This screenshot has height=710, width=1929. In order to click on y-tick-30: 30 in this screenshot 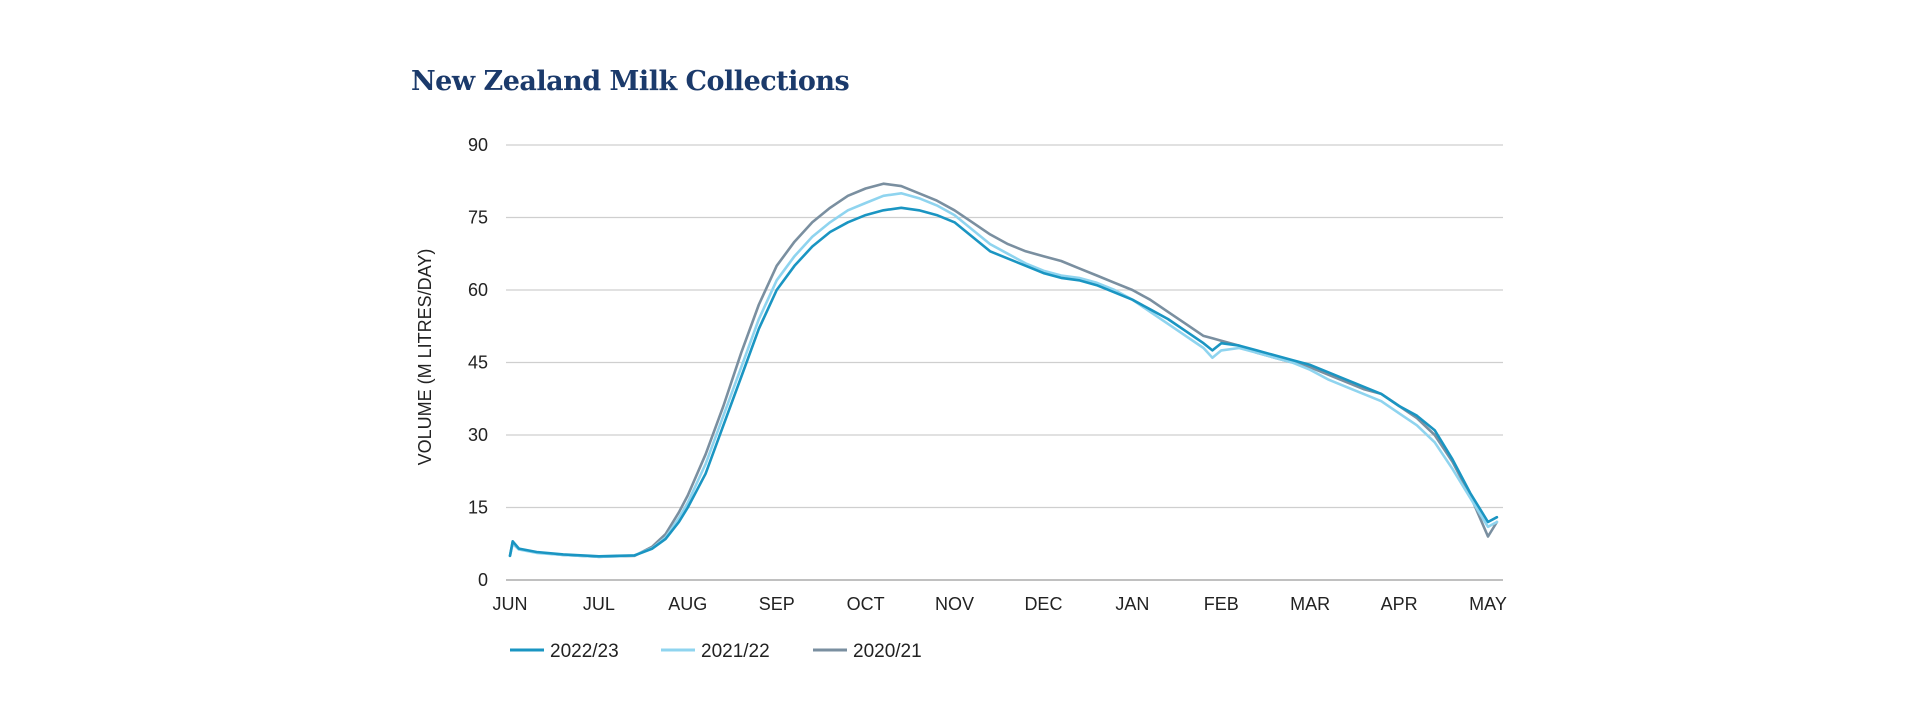, I will do `click(478, 435)`.